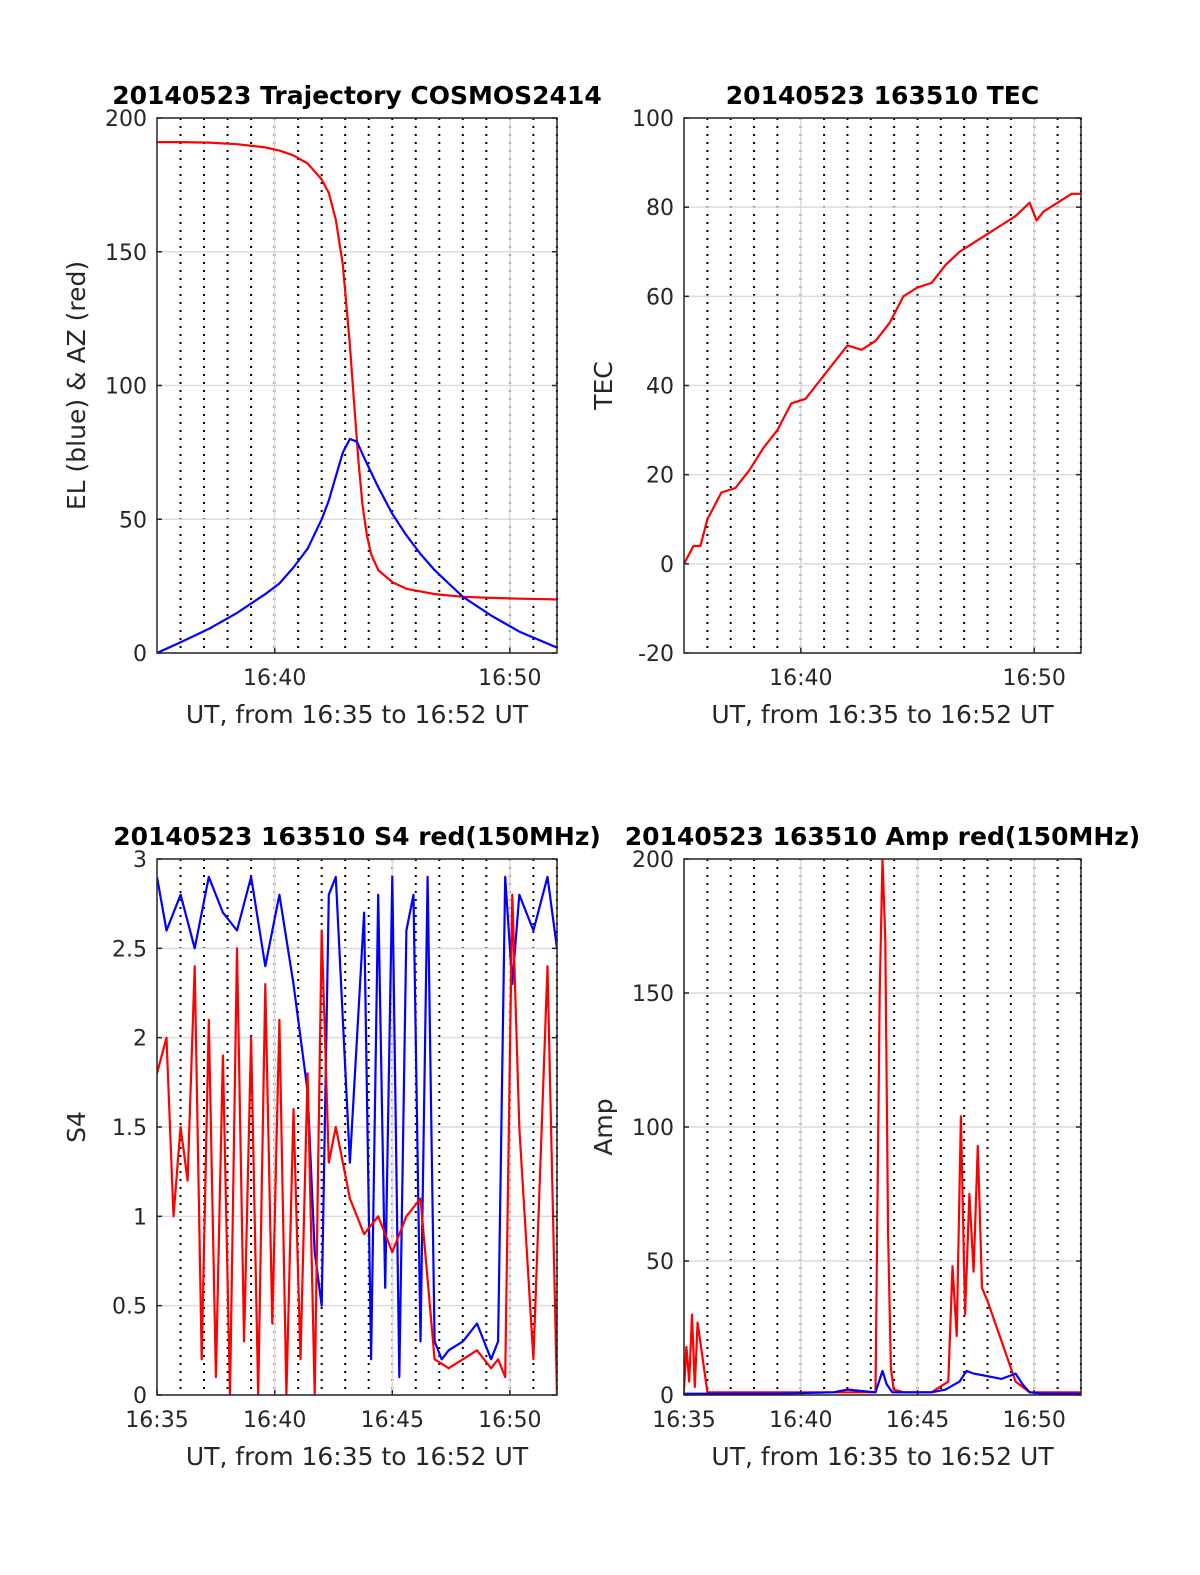  I want to click on y-tick-label: 20, so click(660, 476).